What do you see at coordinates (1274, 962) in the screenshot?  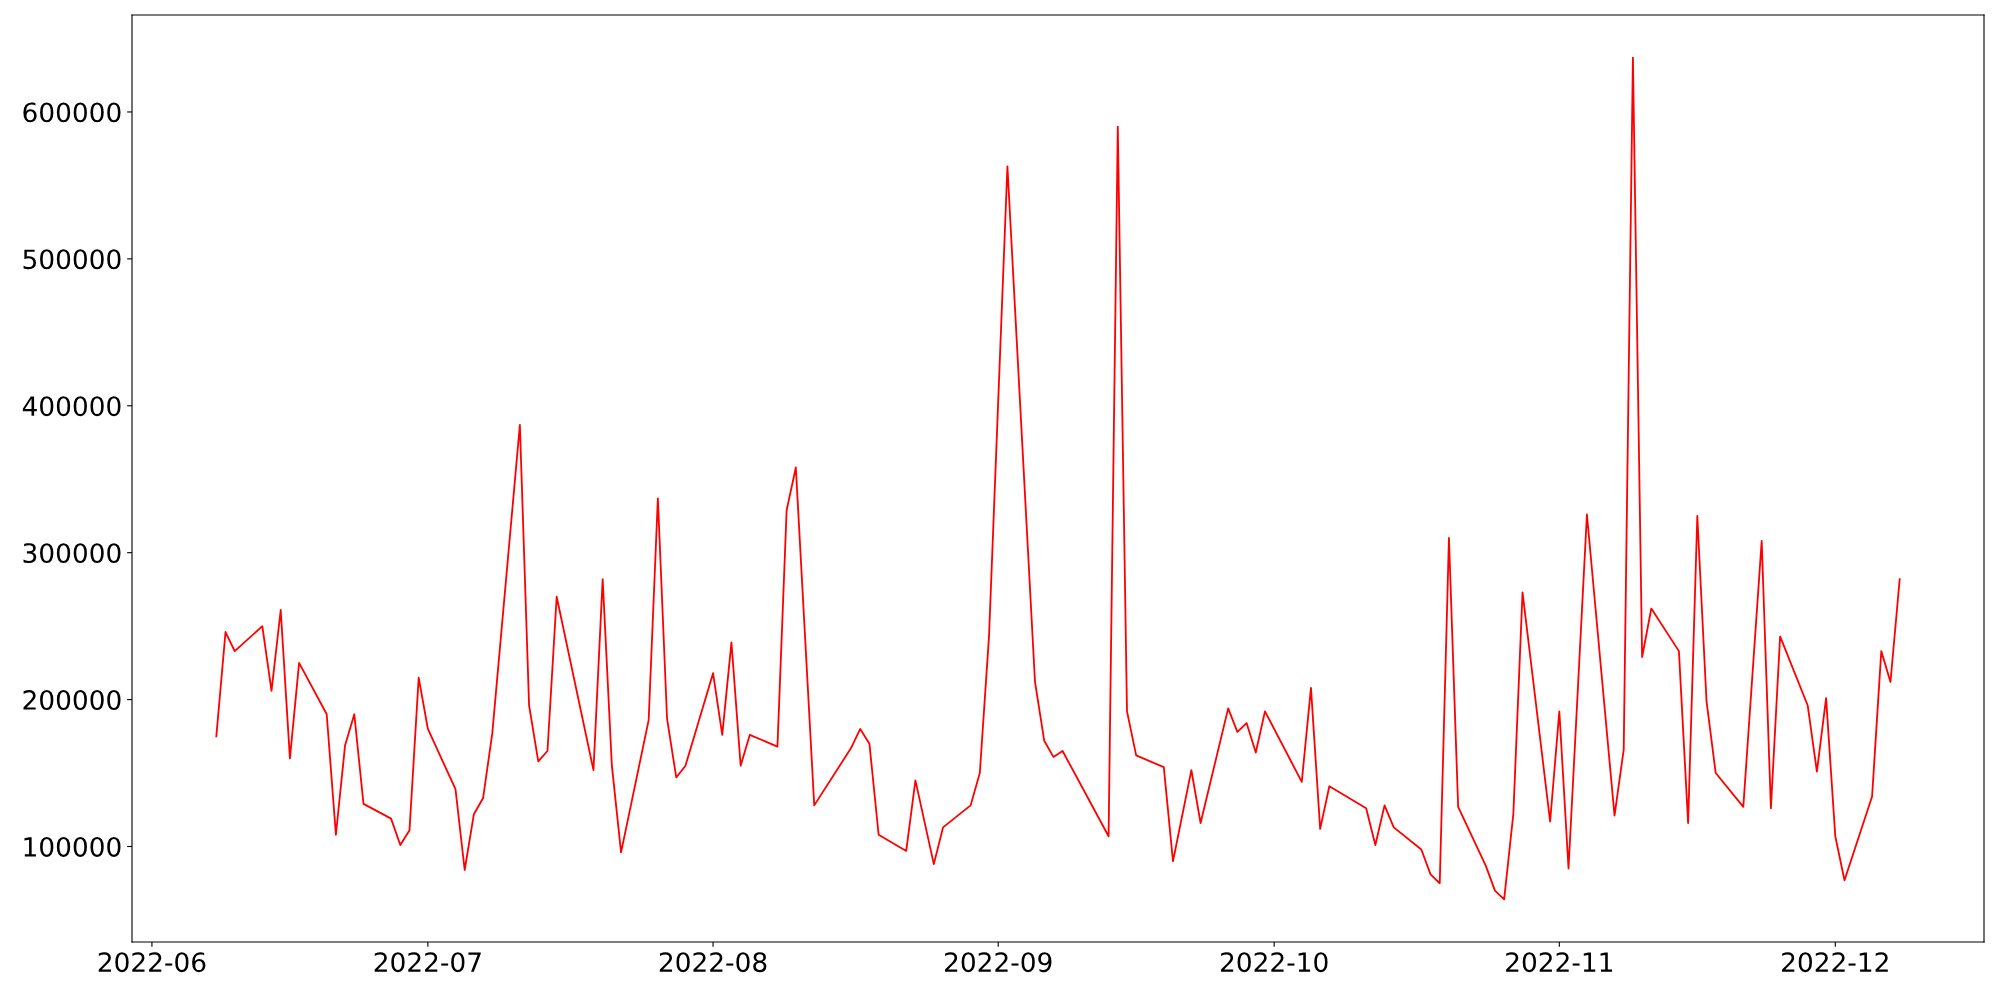 I see `x-tick-label: 2022-10` at bounding box center [1274, 962].